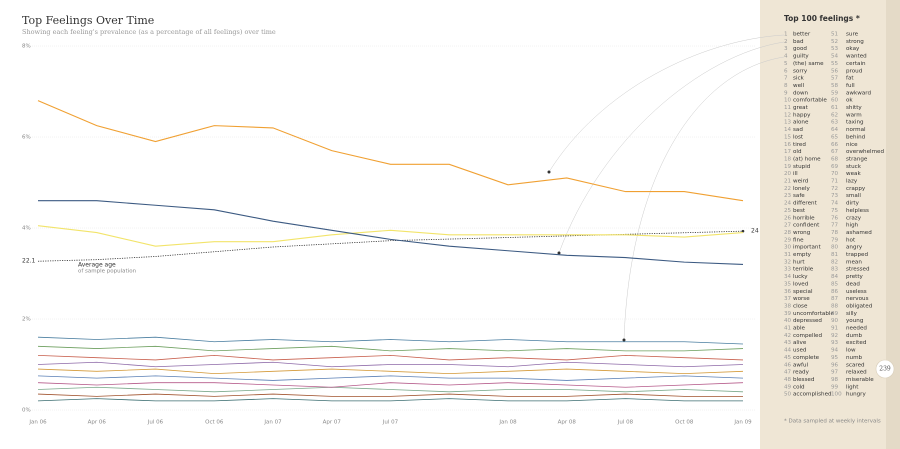 The image size is (900, 449). I want to click on x-tick-label: Jul 06, so click(155, 423).